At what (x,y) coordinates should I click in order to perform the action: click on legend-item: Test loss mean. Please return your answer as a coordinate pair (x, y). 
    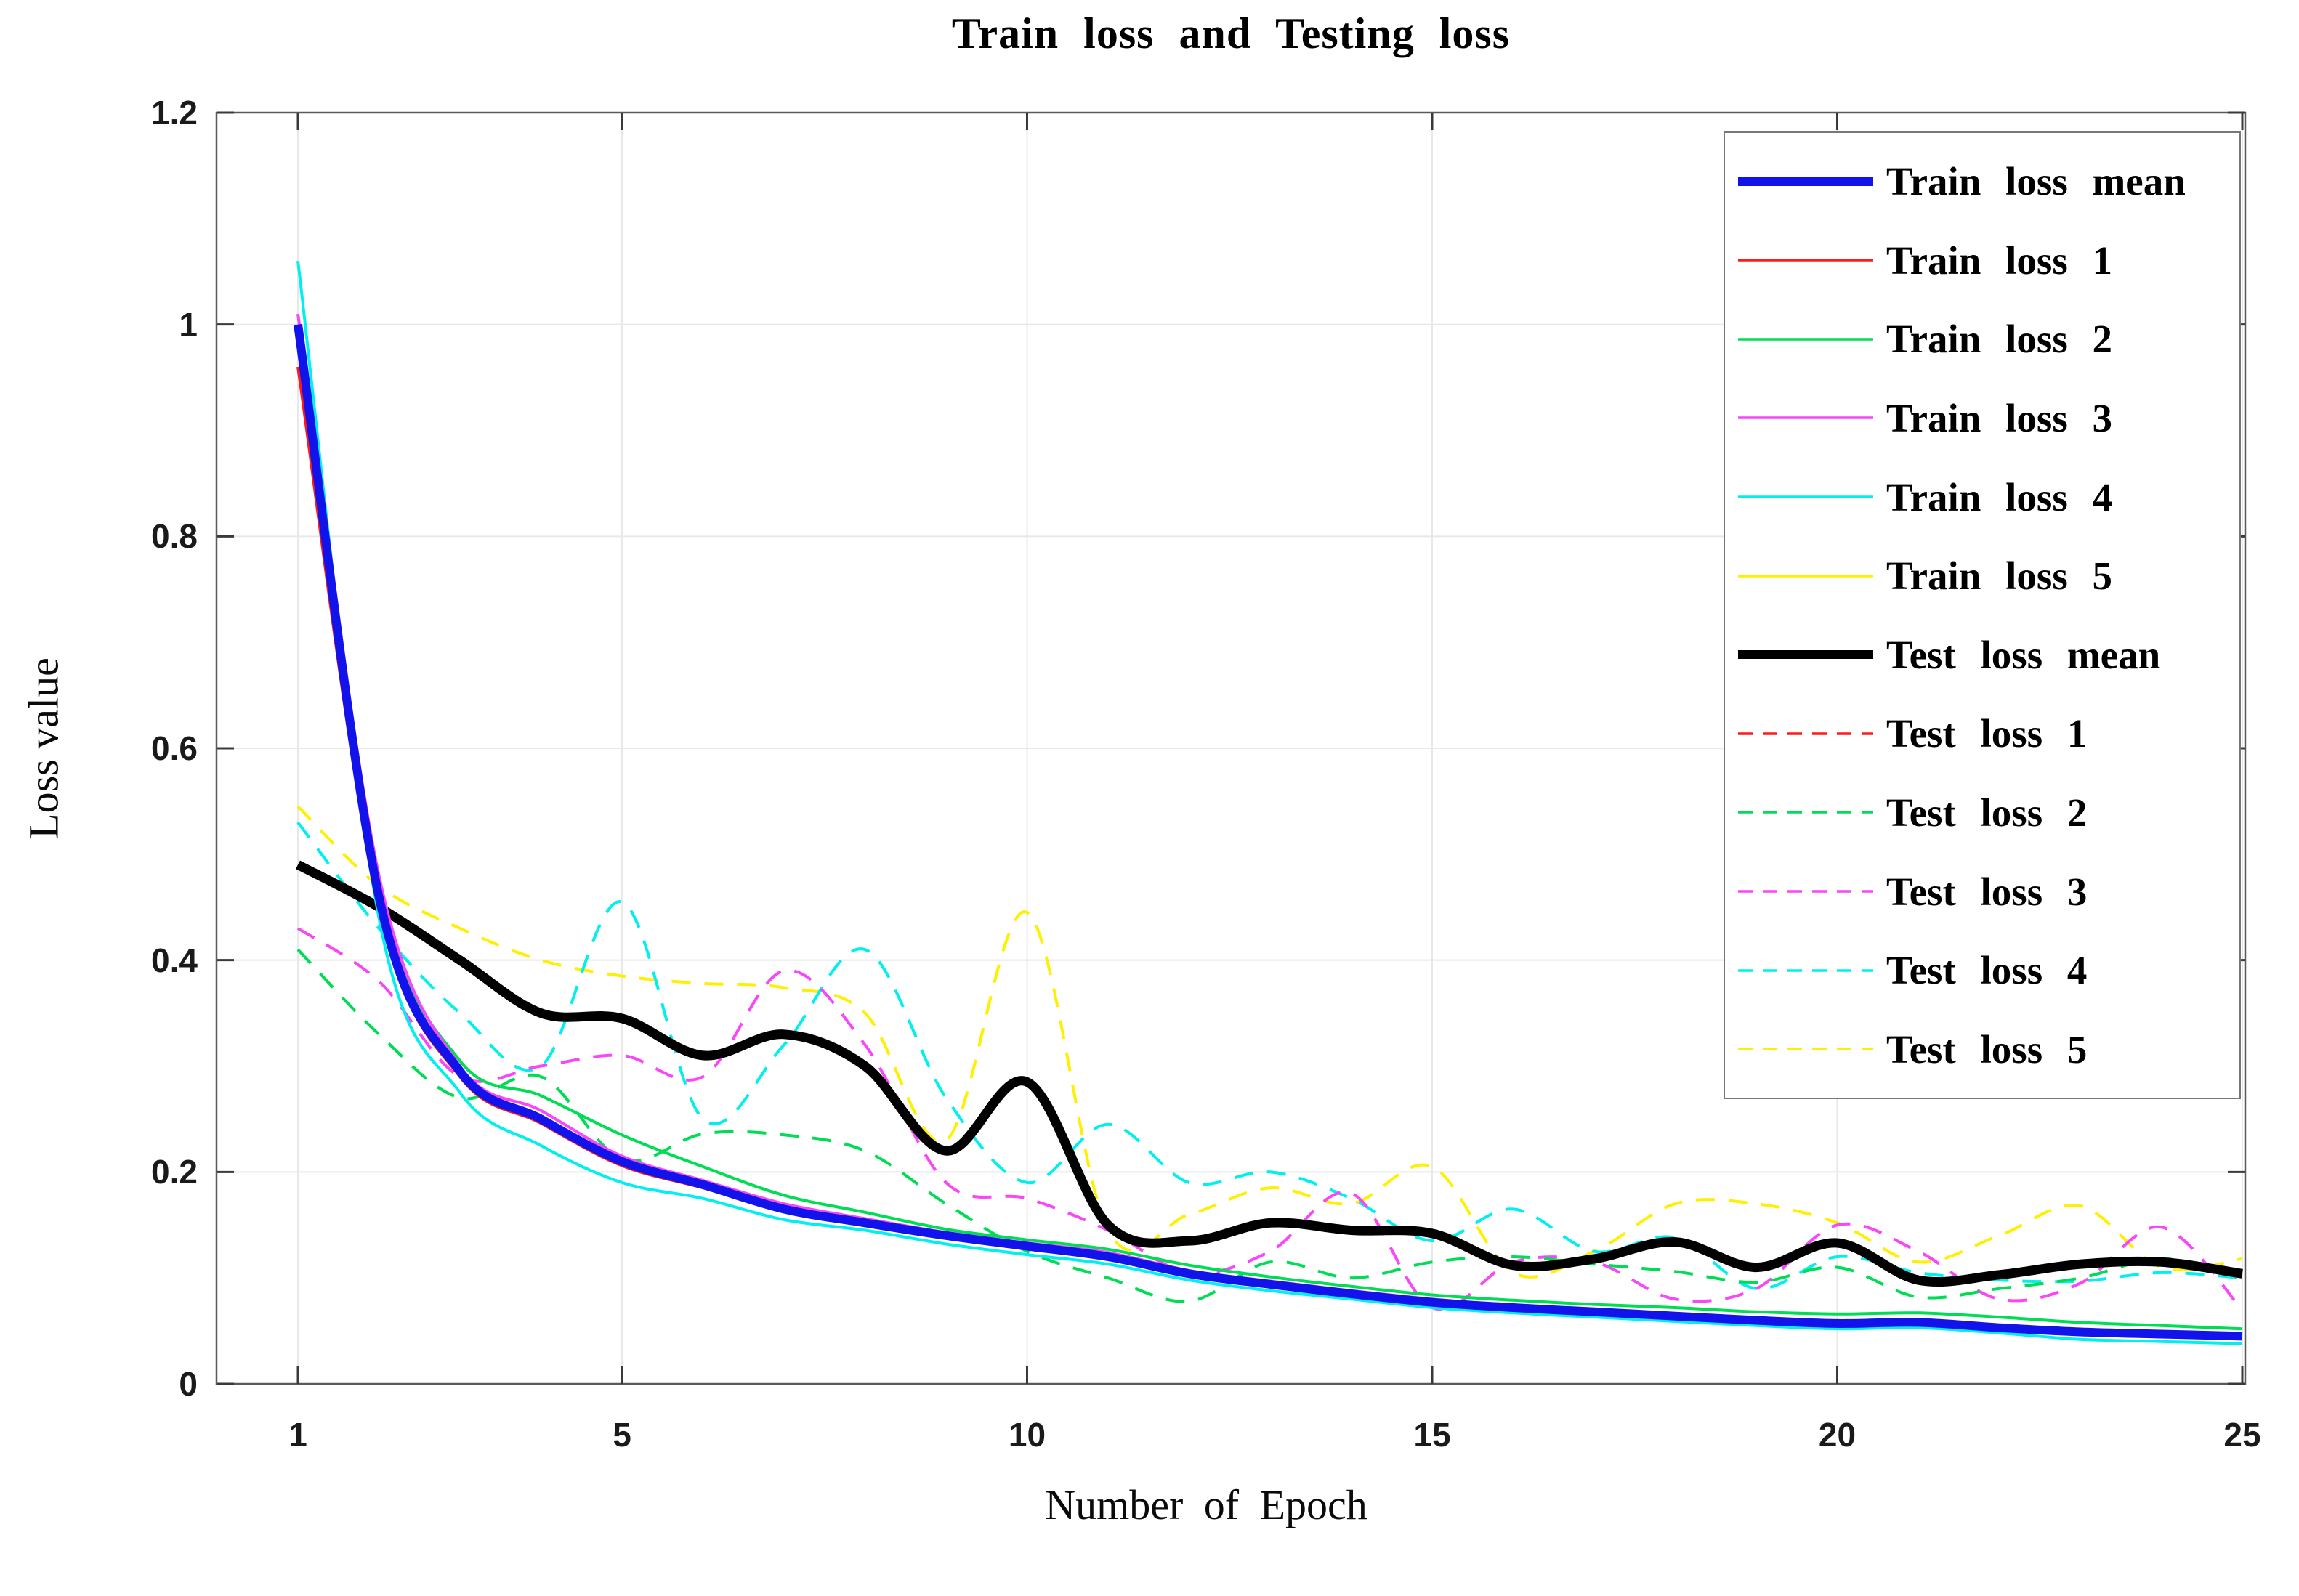
    Looking at the image, I should click on (1986, 655).